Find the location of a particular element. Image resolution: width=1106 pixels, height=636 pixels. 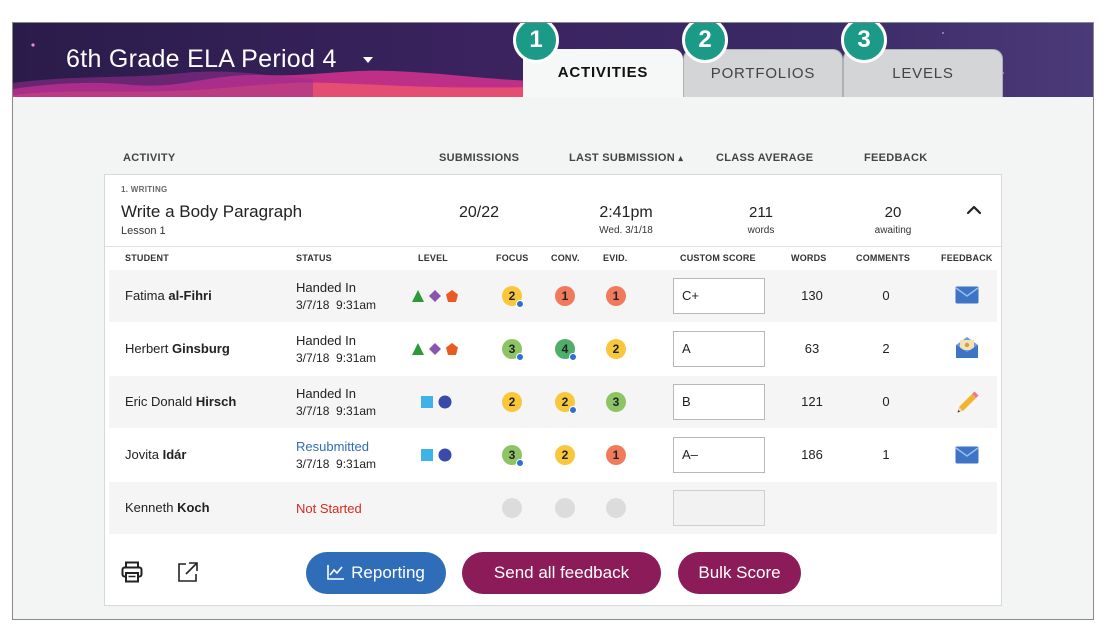

last-submission-label: LAST SUBMISSION is located at coordinates (622, 158).